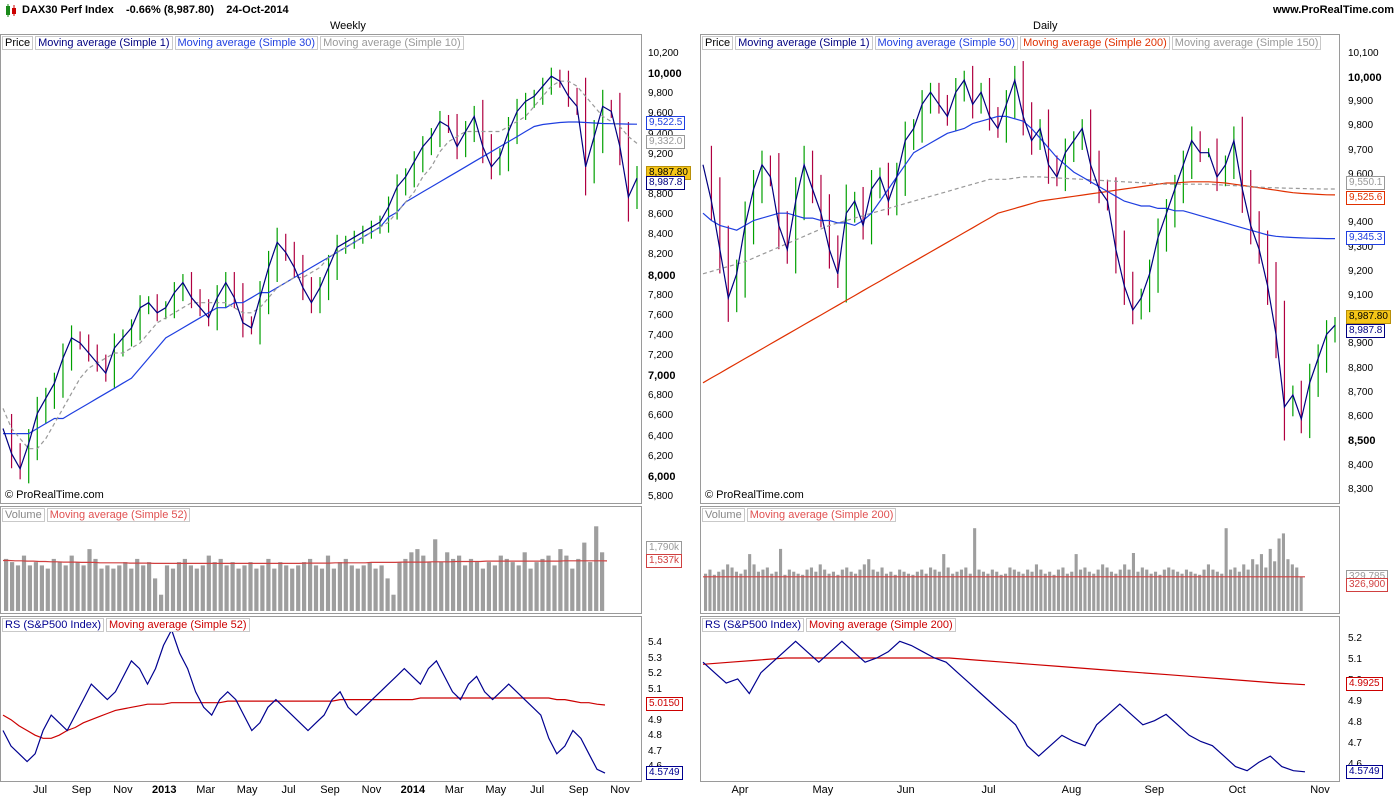 The width and height of the screenshot is (1400, 800). What do you see at coordinates (1355, 639) in the screenshot?
I see `y-tick-label: 5.2` at bounding box center [1355, 639].